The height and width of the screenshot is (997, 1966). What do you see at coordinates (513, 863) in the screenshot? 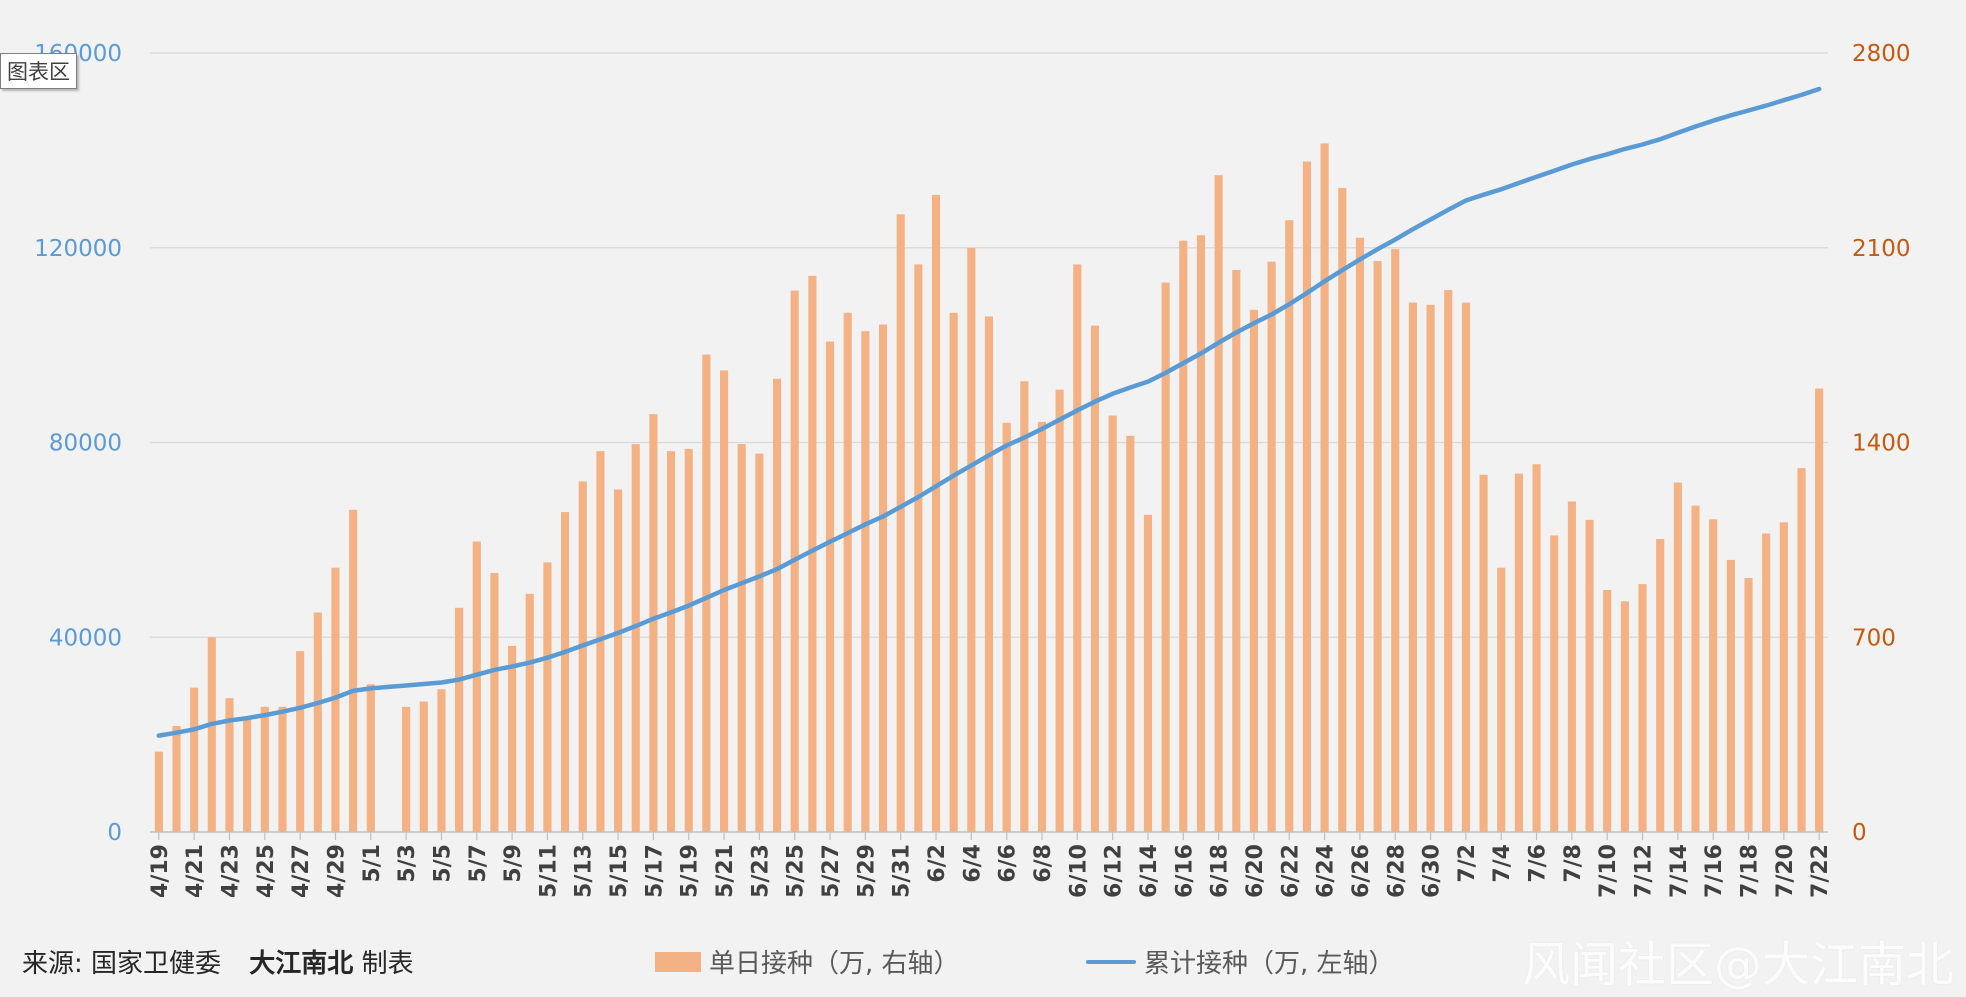
I see `x-tick-label: 5/9` at bounding box center [513, 863].